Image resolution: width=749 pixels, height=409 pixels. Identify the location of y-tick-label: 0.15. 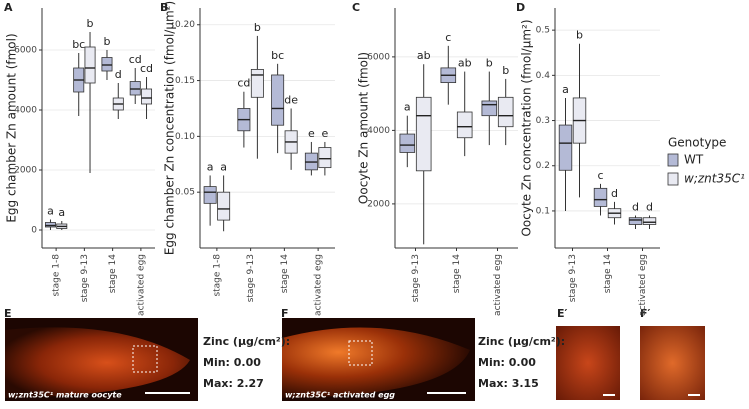
(185, 81).